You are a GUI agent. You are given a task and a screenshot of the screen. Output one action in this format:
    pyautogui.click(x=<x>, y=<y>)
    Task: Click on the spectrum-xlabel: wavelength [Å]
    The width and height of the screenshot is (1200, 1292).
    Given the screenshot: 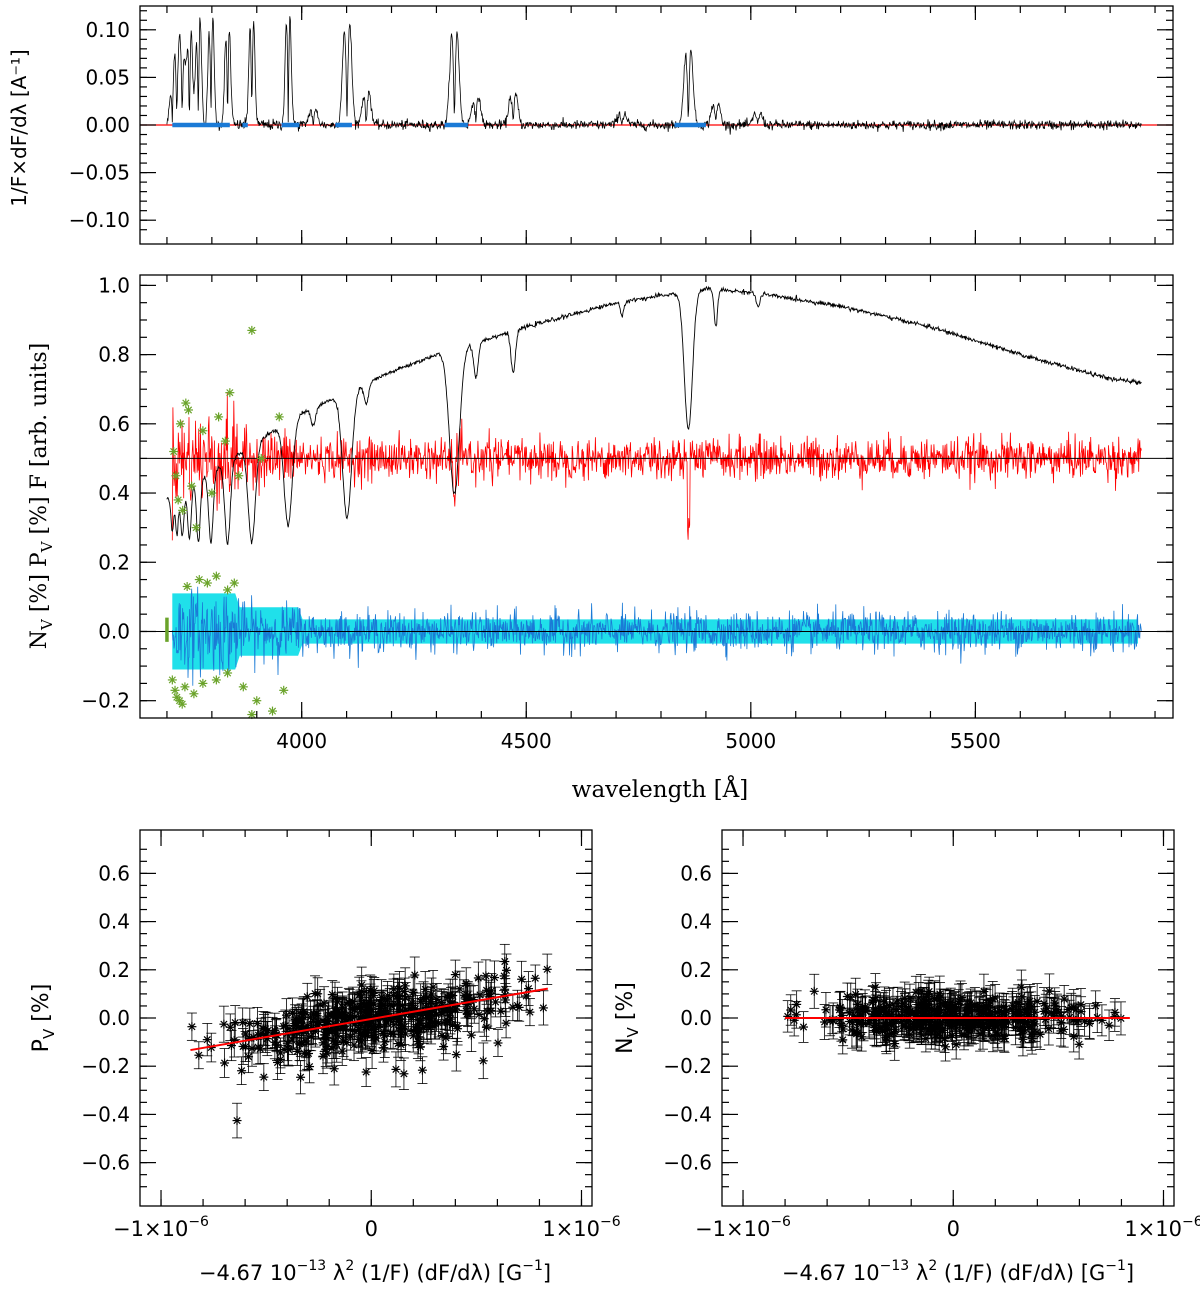 What is the action you would take?
    pyautogui.click(x=660, y=789)
    